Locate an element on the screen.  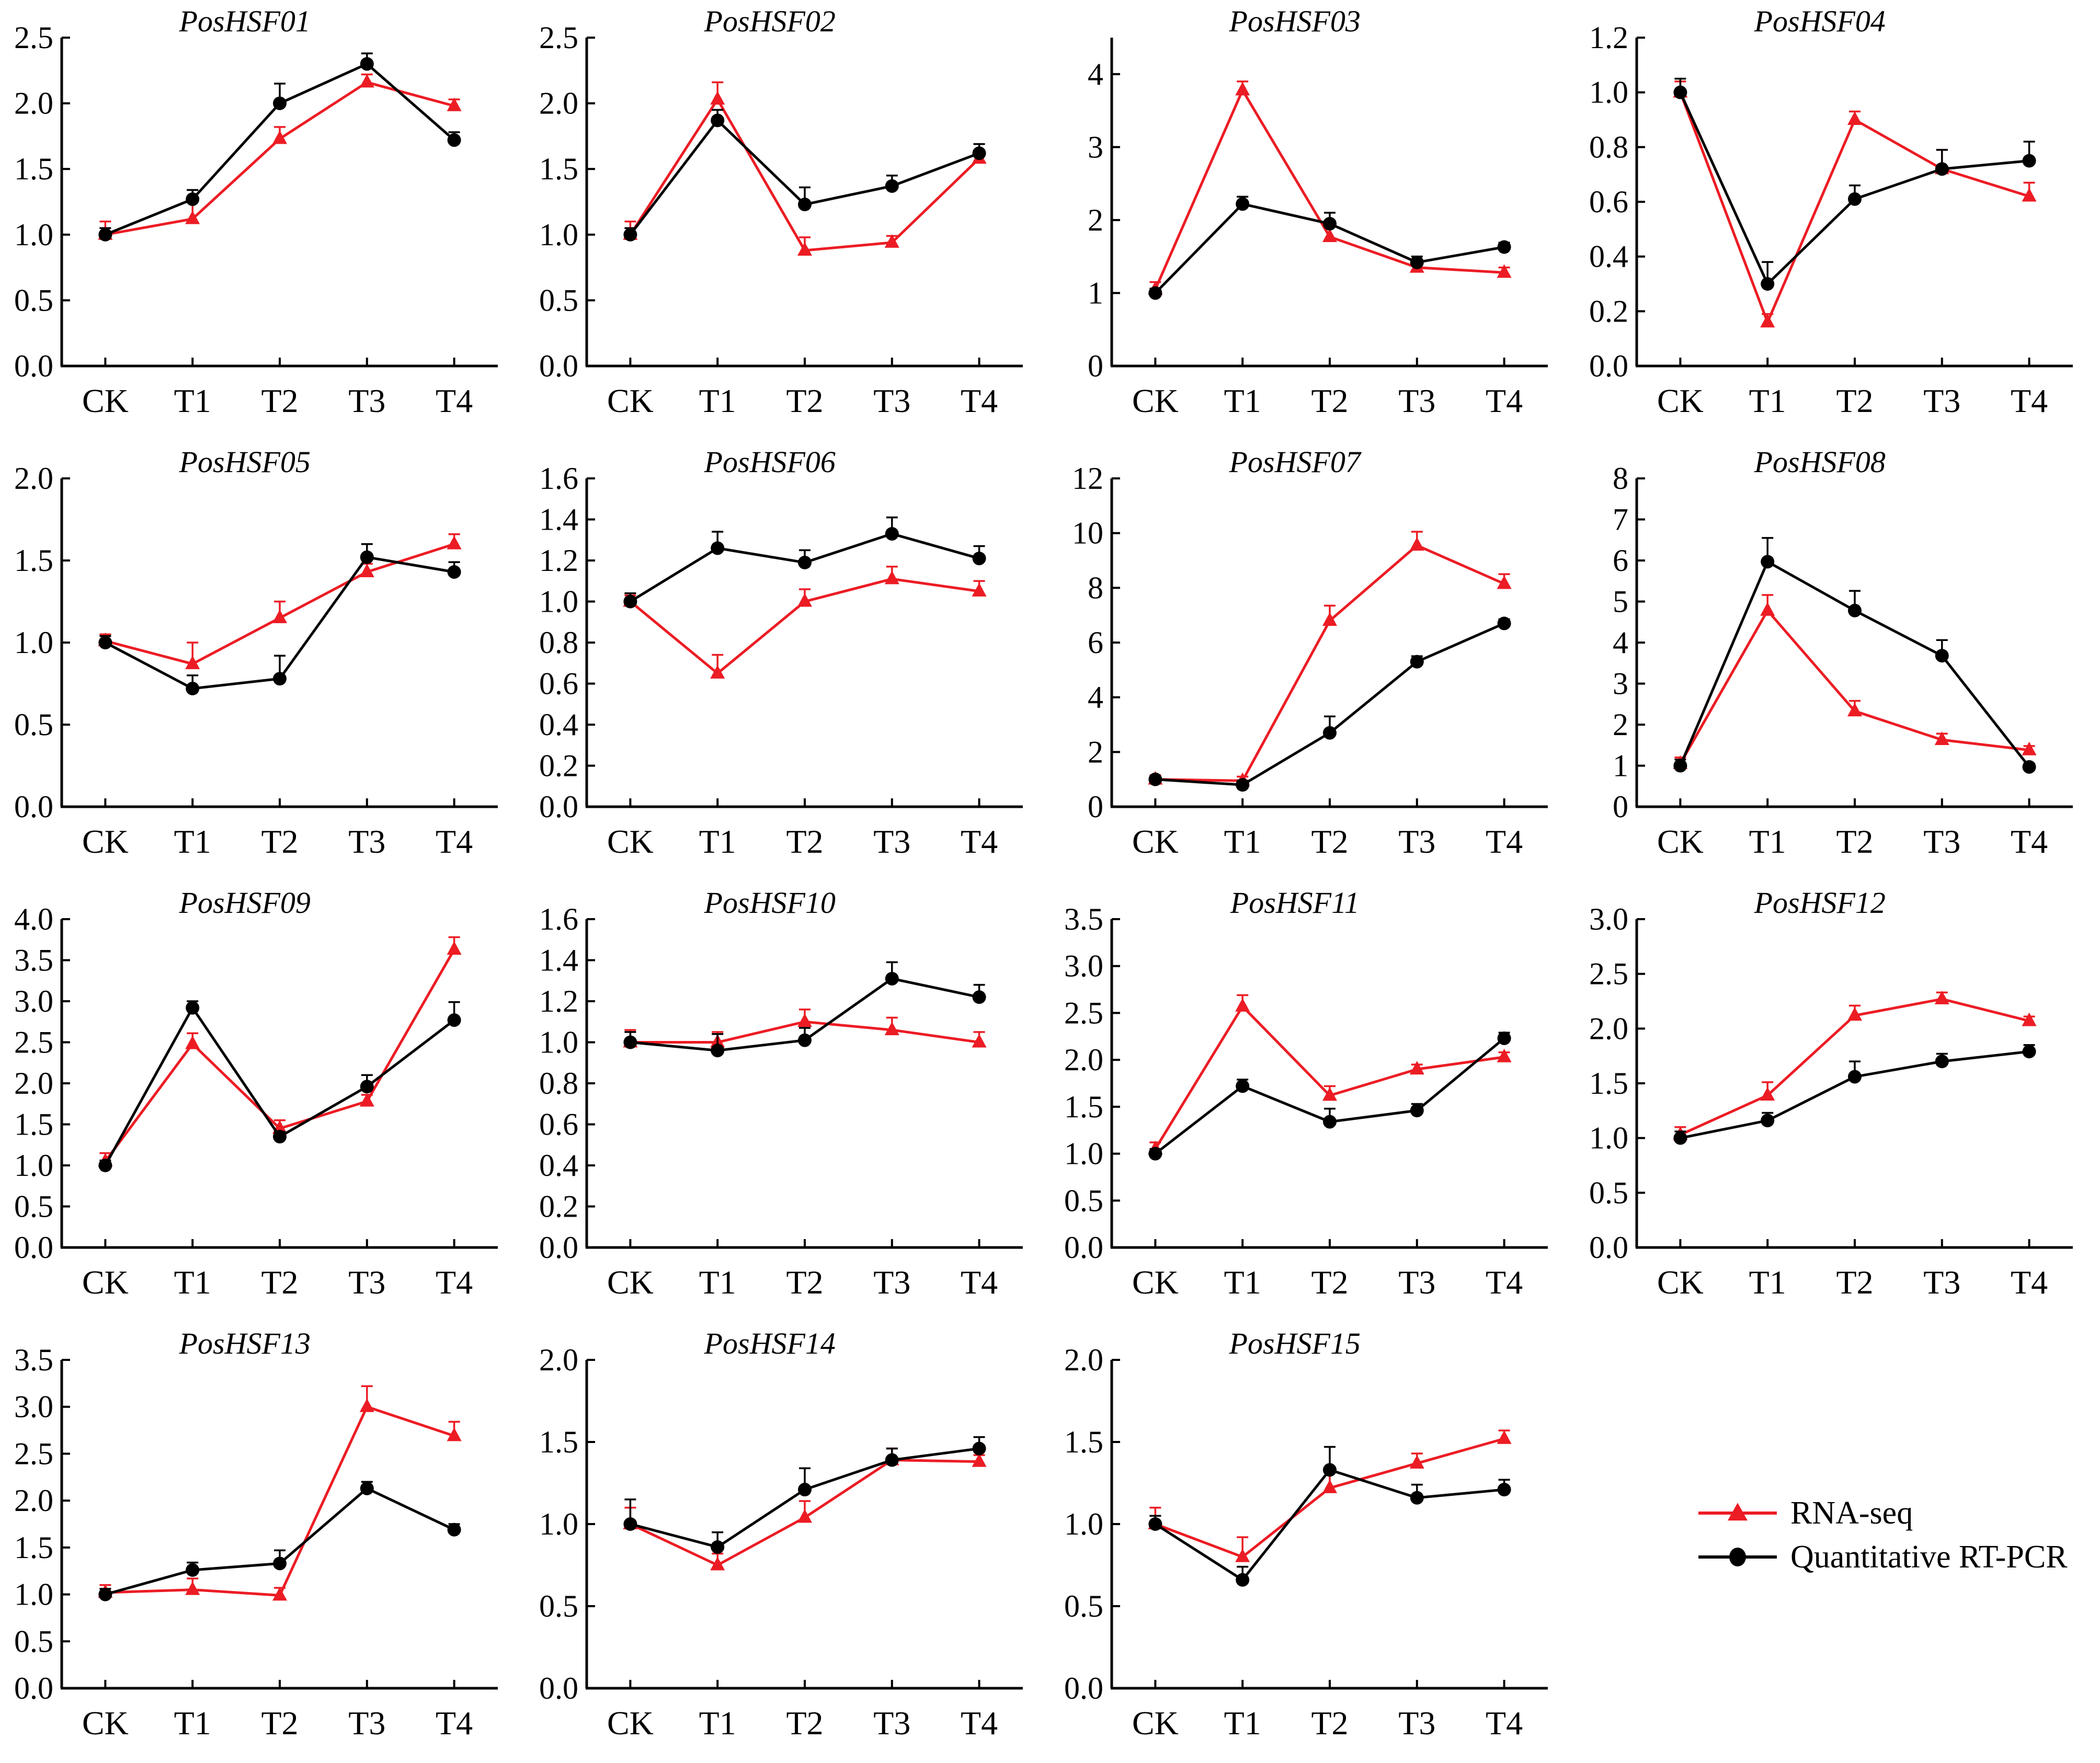
plot-area-poshsf08: PosHSF08 0 1 2 3 4 5 6 7 8 CK T1 T2 T3 T4 is located at coordinates (1843, 652).